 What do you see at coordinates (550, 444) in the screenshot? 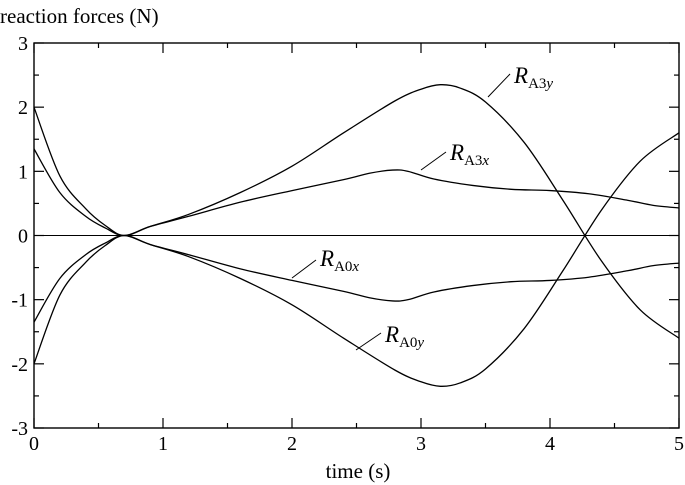
I see `x-tick-label: 4` at bounding box center [550, 444].